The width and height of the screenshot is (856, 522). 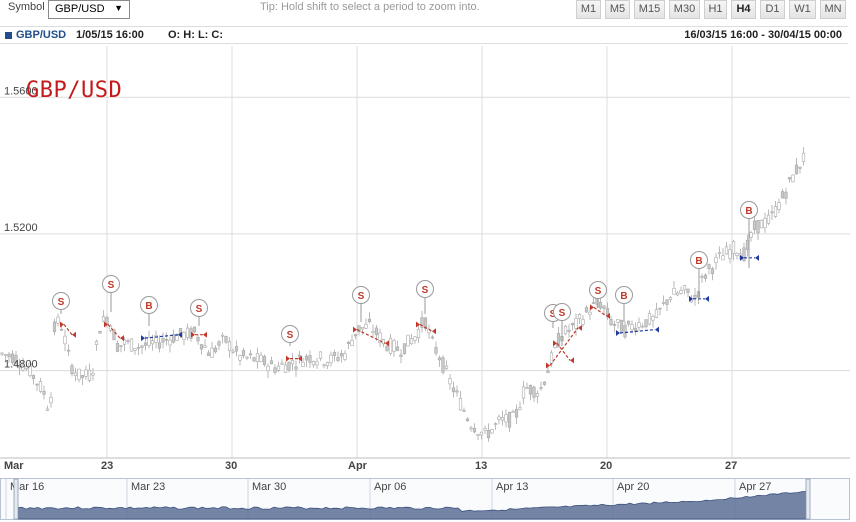 What do you see at coordinates (26, 7) in the screenshot?
I see `symbol-label: Symbol` at bounding box center [26, 7].